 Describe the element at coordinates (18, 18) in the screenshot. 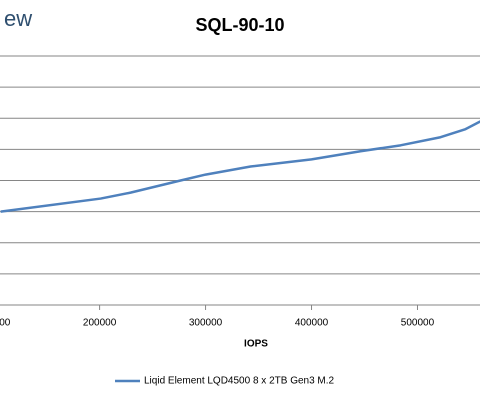

I see `watermark: ew` at that location.